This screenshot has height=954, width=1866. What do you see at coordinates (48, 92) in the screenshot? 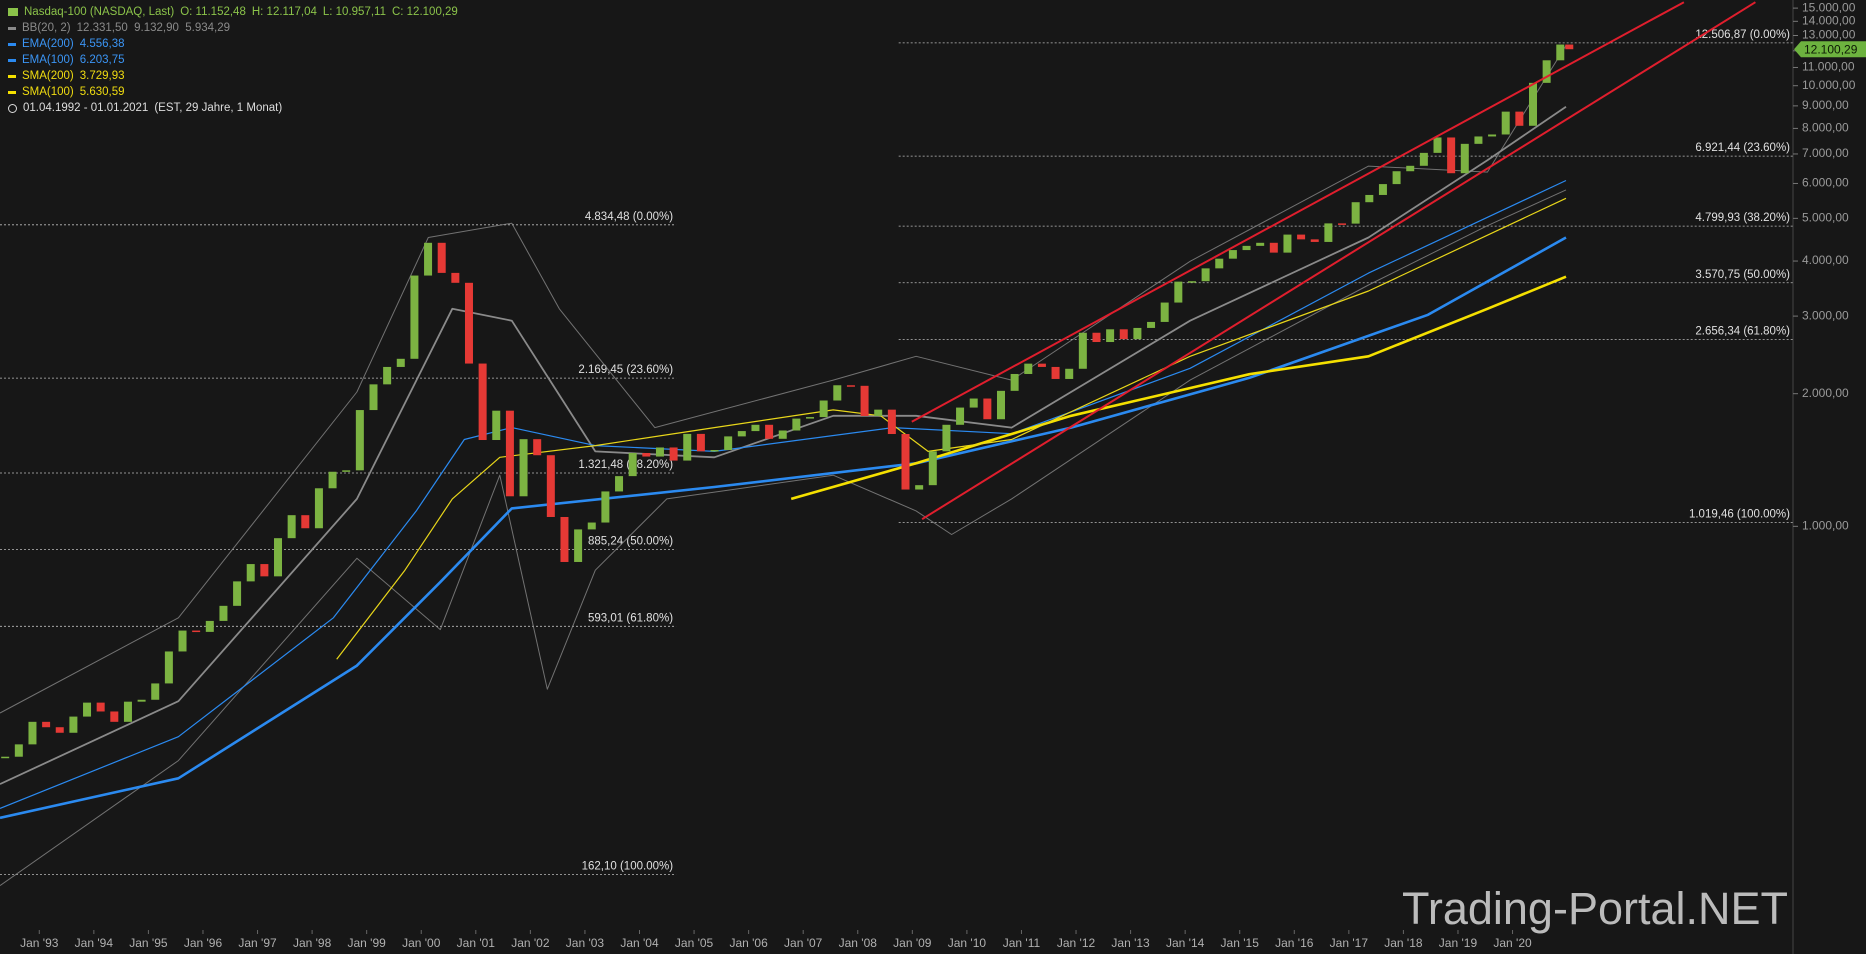
I see `legend-name: SMA(100)` at bounding box center [48, 92].